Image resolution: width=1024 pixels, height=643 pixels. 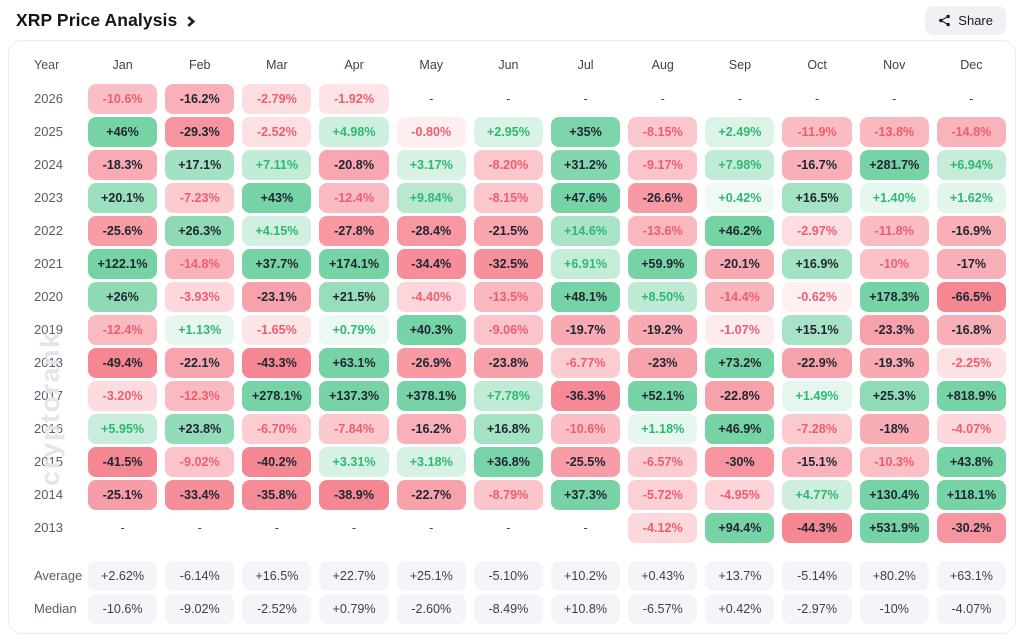 What do you see at coordinates (663, 362) in the screenshot?
I see `return-cell: -23%` at bounding box center [663, 362].